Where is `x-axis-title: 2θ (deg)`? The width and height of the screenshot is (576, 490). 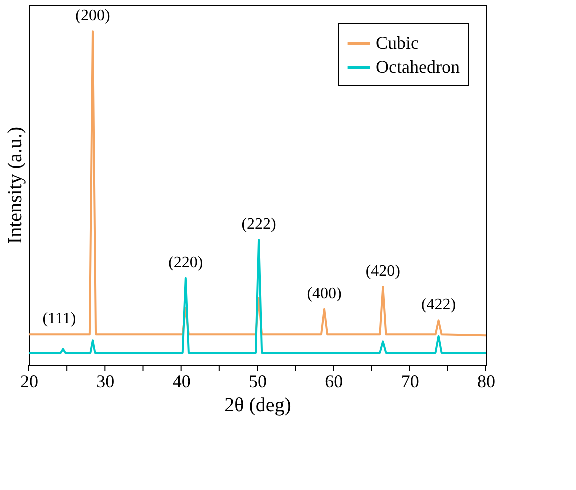
x-axis-title: 2θ (deg) is located at coordinates (258, 405).